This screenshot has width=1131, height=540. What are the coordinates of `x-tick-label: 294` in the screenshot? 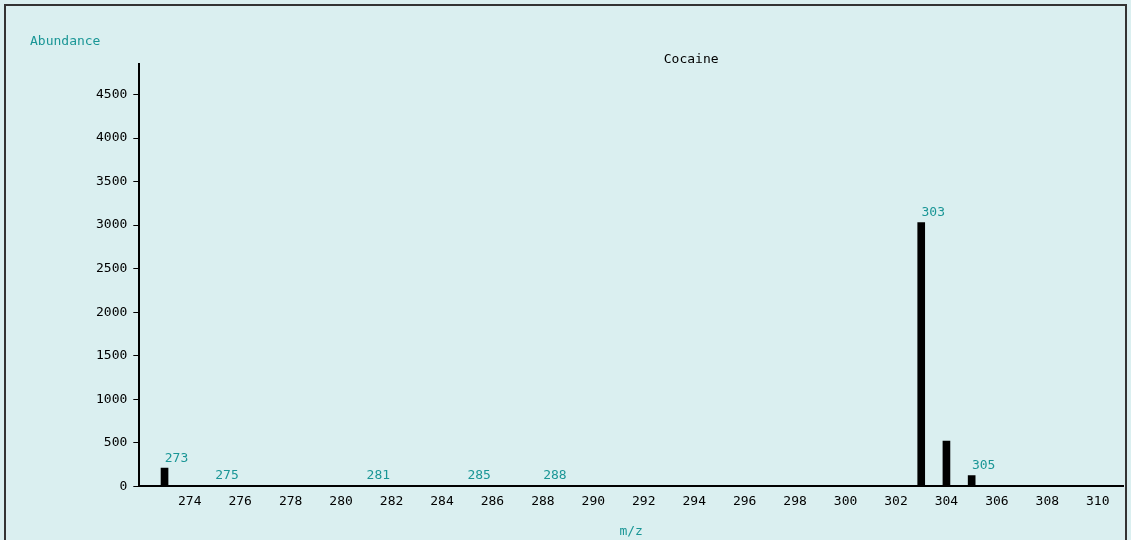 It's located at (694, 500).